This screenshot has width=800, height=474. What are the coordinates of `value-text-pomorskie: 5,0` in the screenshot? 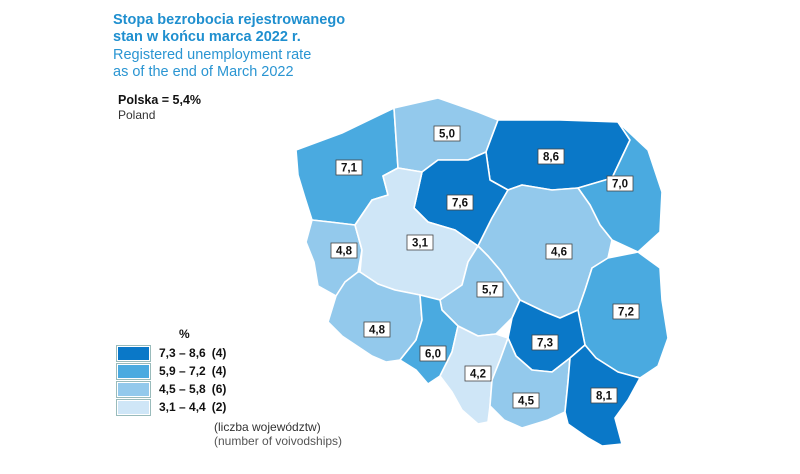 It's located at (447, 135).